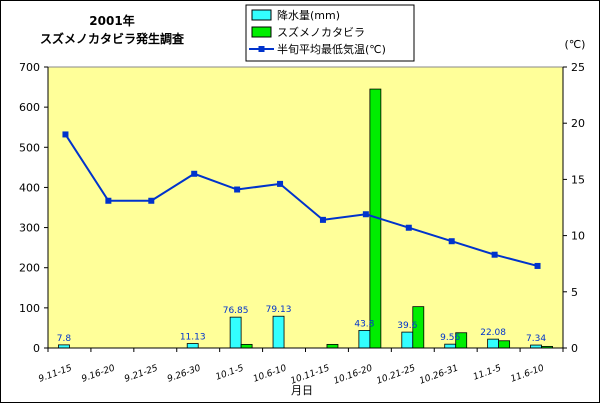 This screenshot has width=602, height=405. What do you see at coordinates (184, 373) in the screenshot?
I see `x-tick-label: 9.26-30` at bounding box center [184, 373].